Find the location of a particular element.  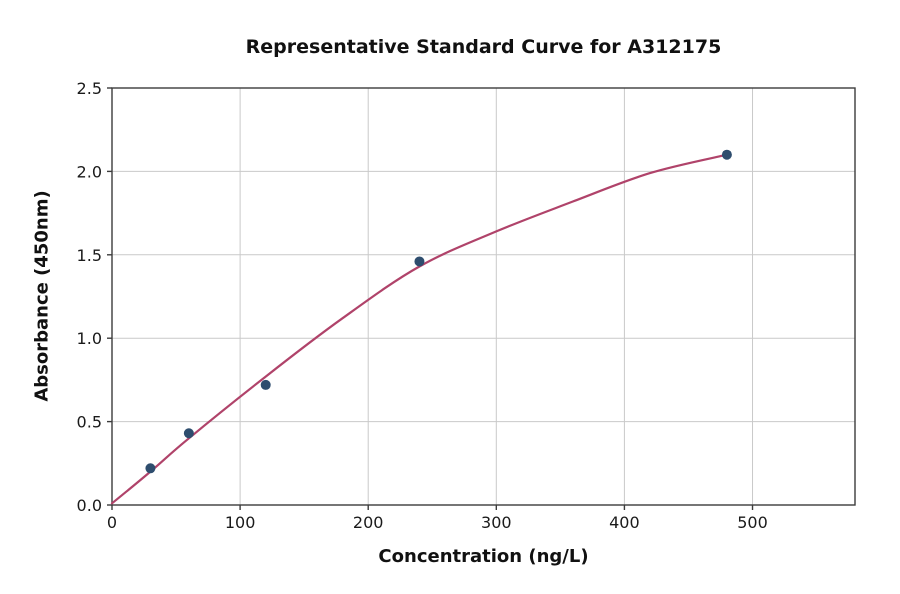

y-tick-label: 0.0 is located at coordinates (89, 505).